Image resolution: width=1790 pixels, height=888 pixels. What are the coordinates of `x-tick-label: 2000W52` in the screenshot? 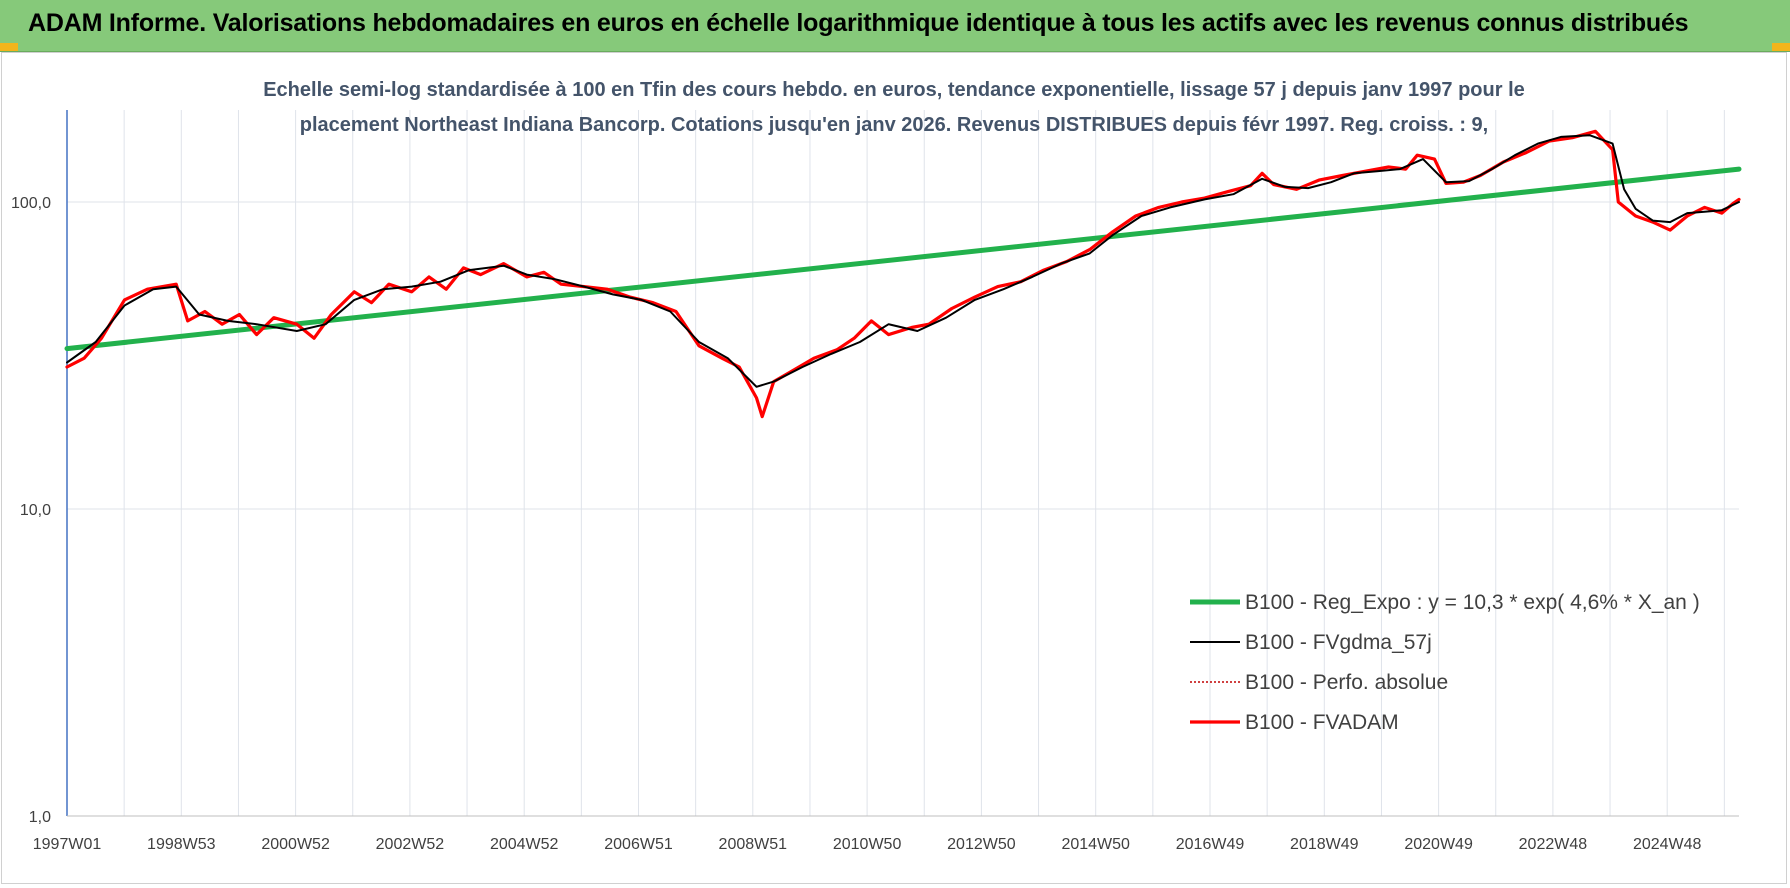 It's located at (295, 844).